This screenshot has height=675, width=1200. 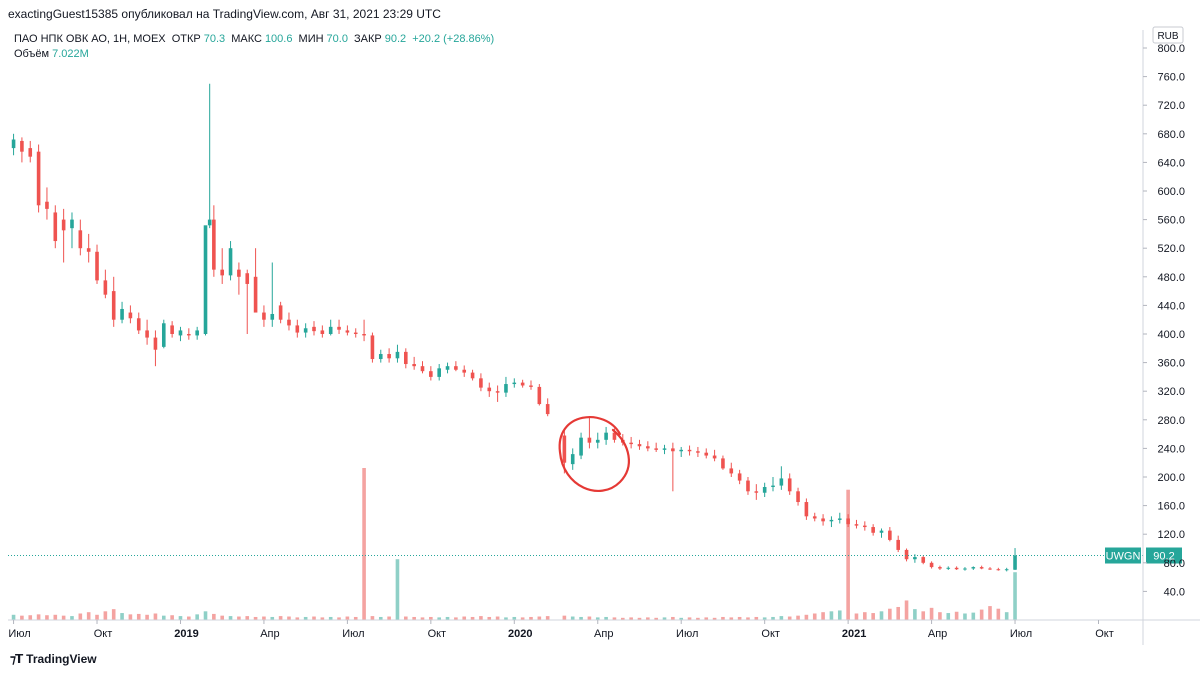 What do you see at coordinates (937, 634) in the screenshot?
I see `x-tick-label: Апр` at bounding box center [937, 634].